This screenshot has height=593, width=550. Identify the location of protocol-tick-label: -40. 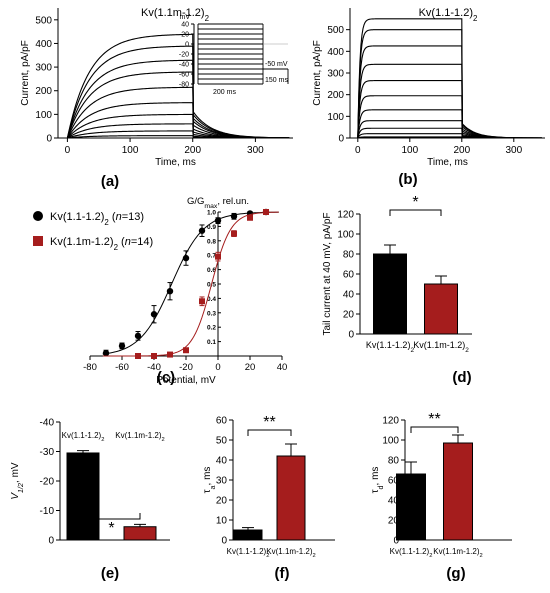
(184, 65).